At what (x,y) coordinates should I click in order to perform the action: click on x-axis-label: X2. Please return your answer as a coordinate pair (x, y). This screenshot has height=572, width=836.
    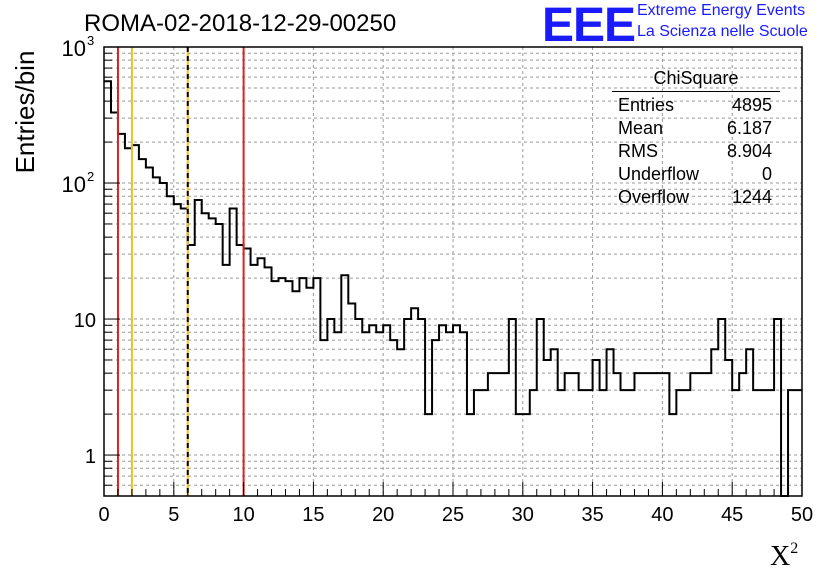
    Looking at the image, I should click on (784, 556).